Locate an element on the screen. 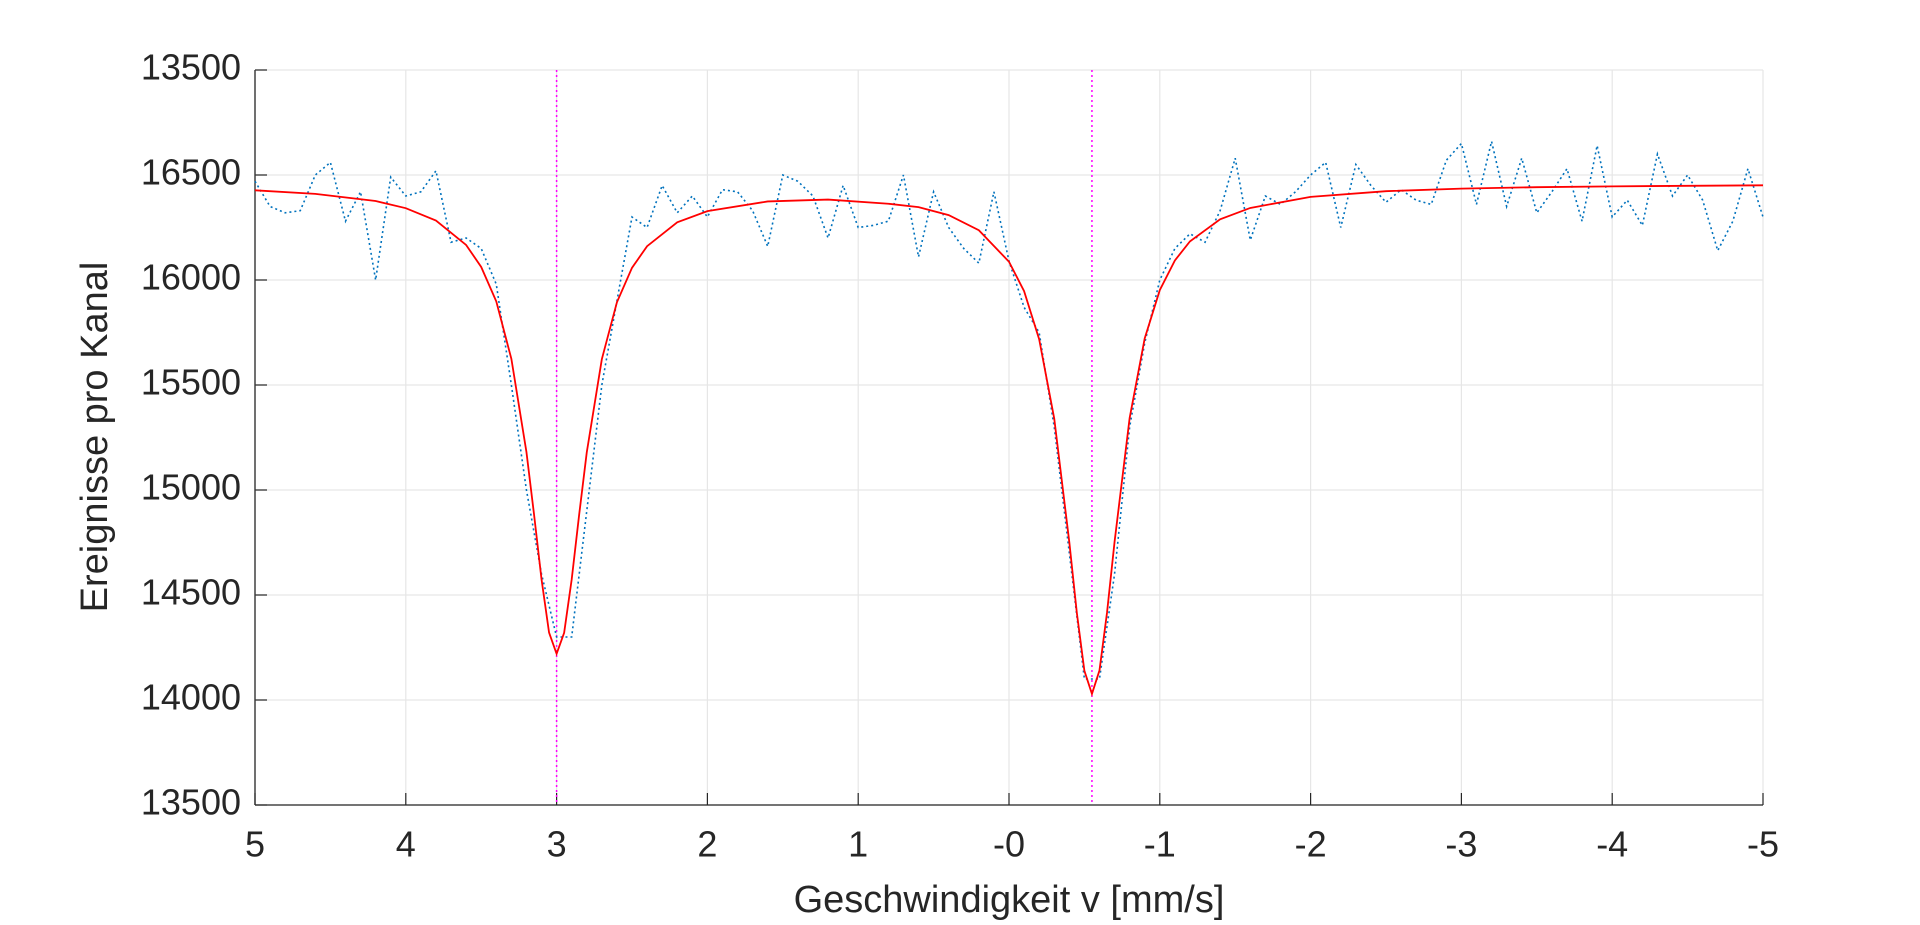 The height and width of the screenshot is (925, 1920). x-tick-label: -2 is located at coordinates (1311, 844).